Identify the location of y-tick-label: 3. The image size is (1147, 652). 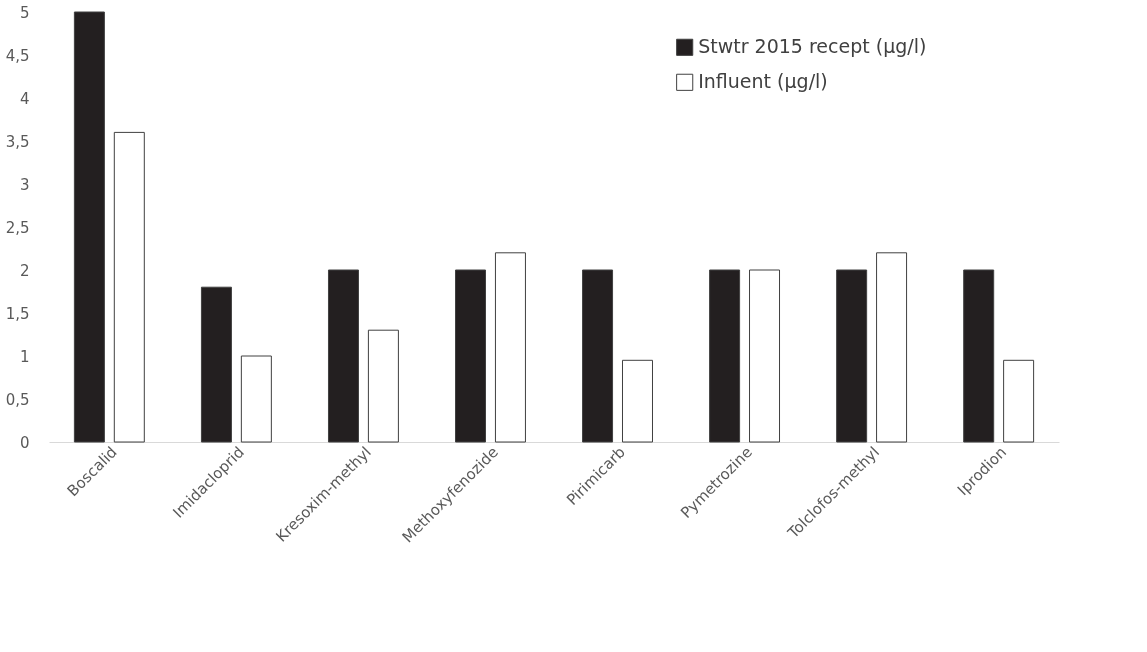
(24, 184).